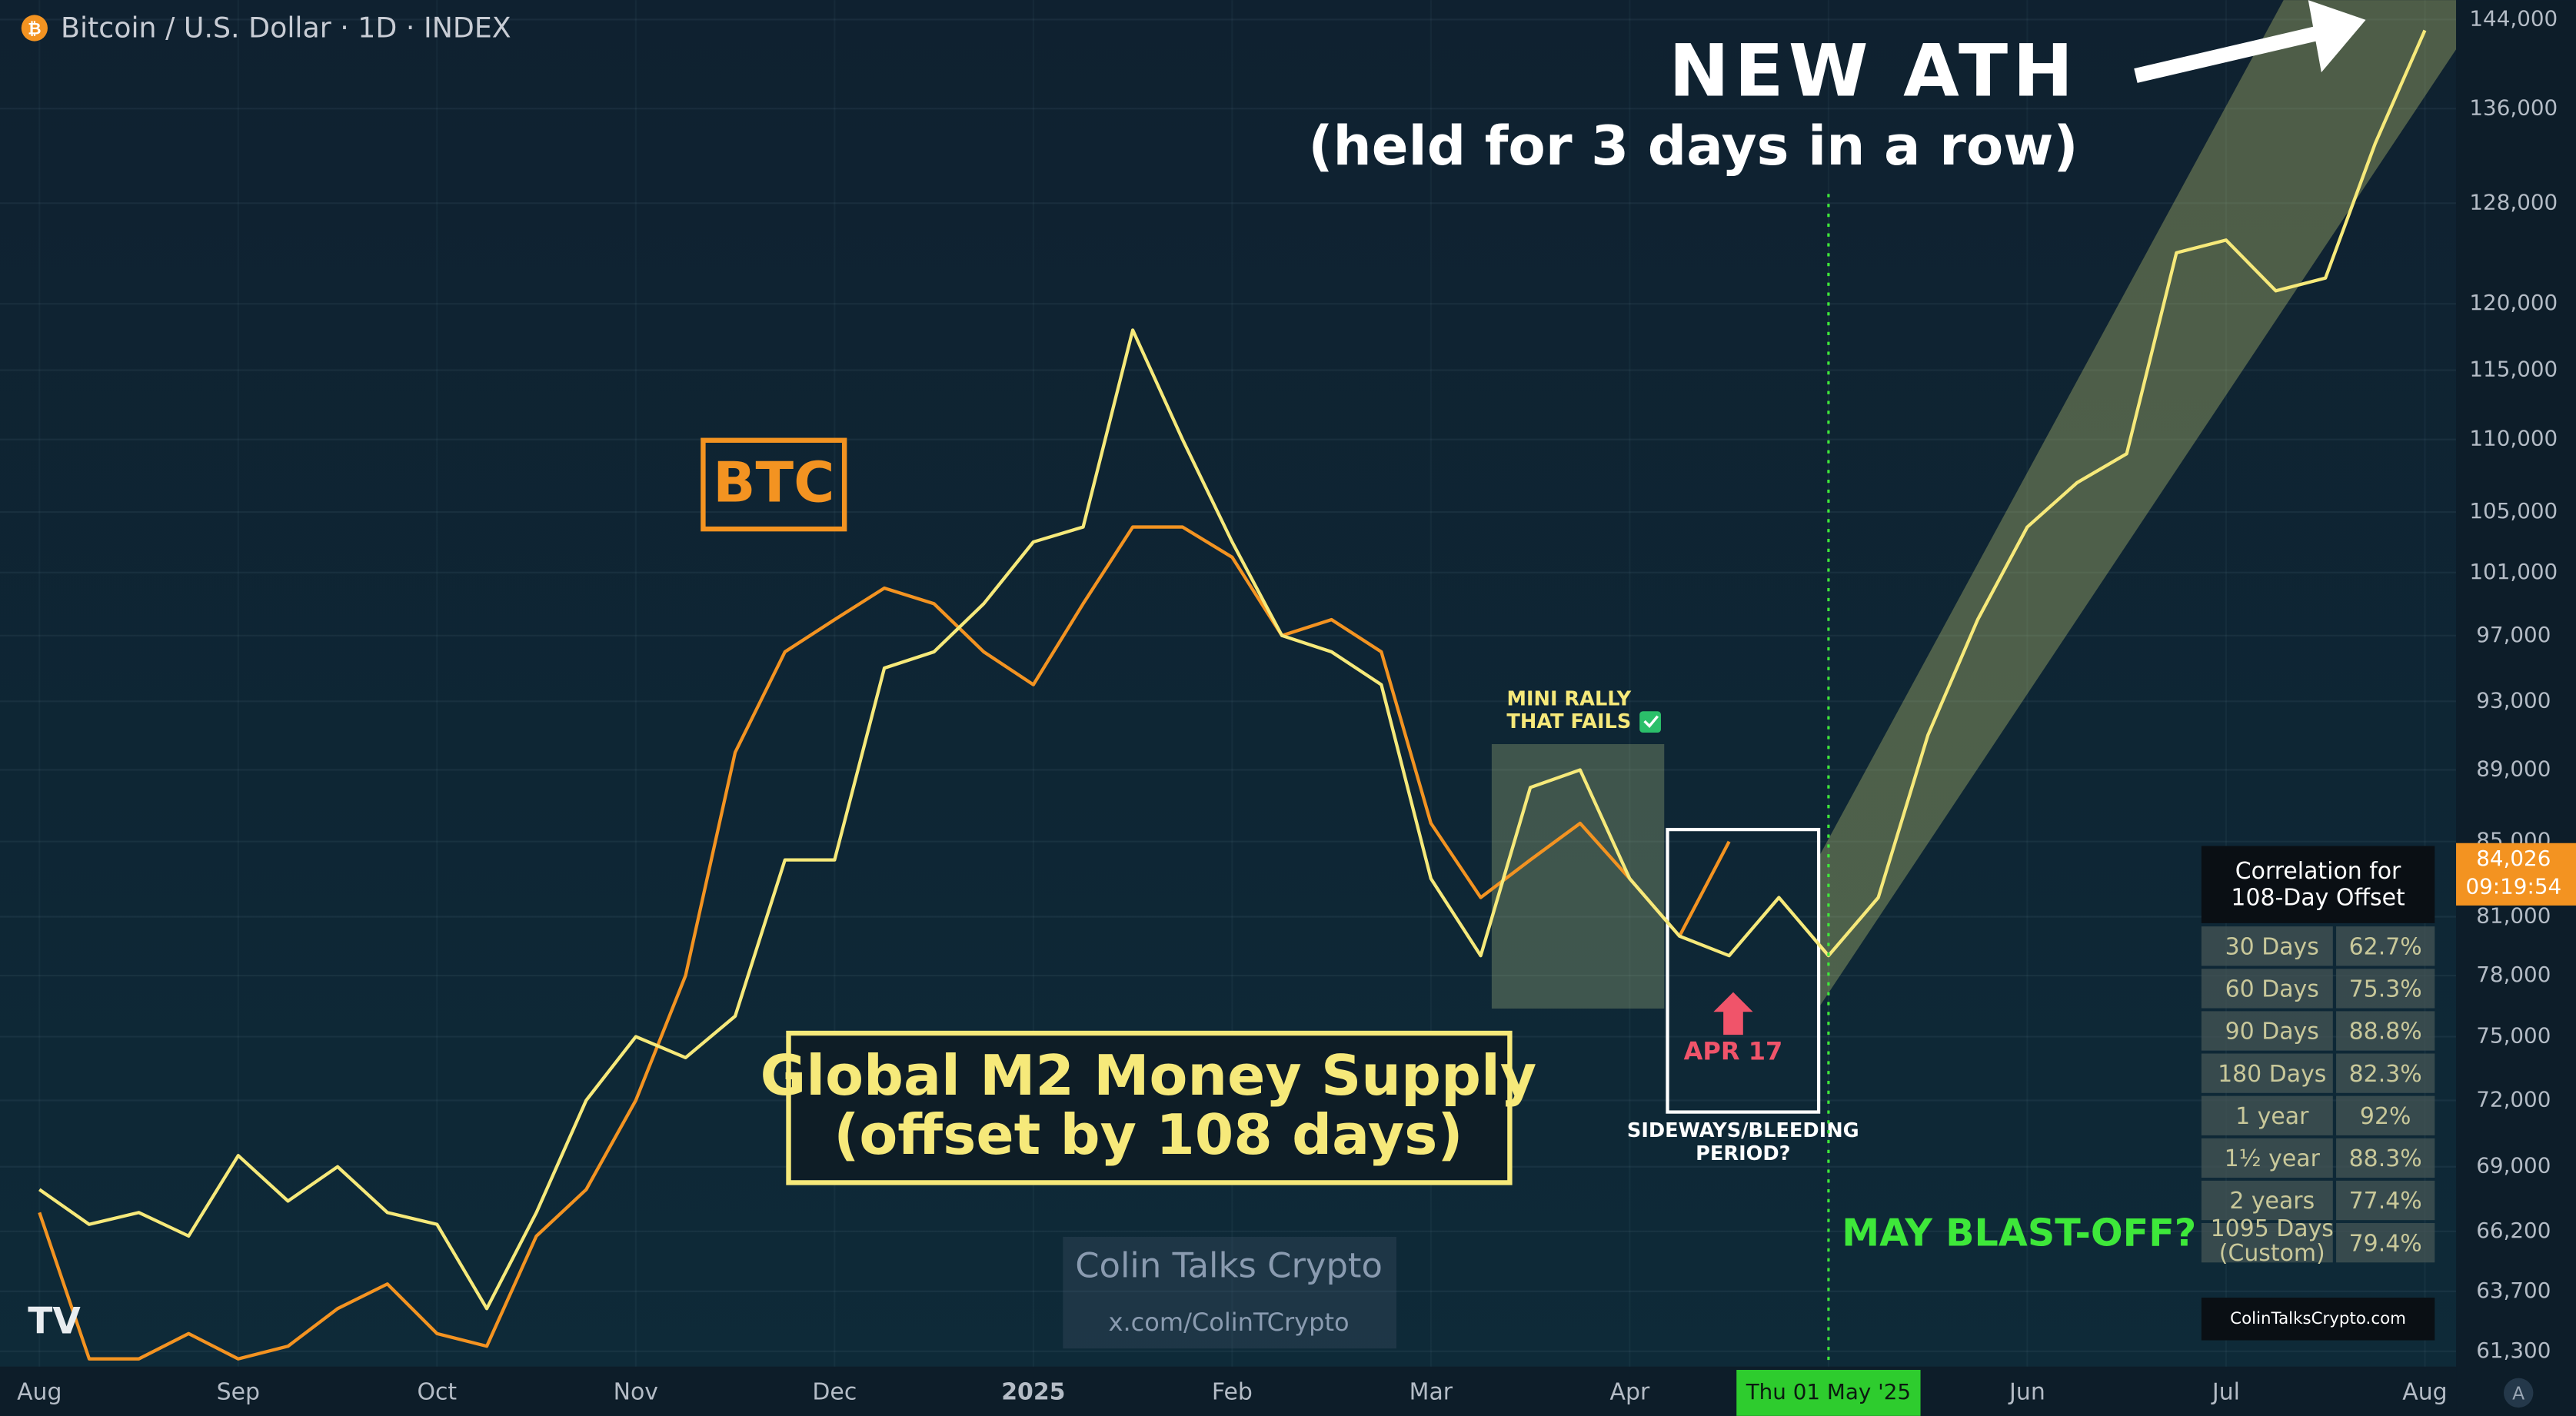 Image resolution: width=2576 pixels, height=1416 pixels. I want to click on x-tick-label: Jun, so click(2026, 1392).